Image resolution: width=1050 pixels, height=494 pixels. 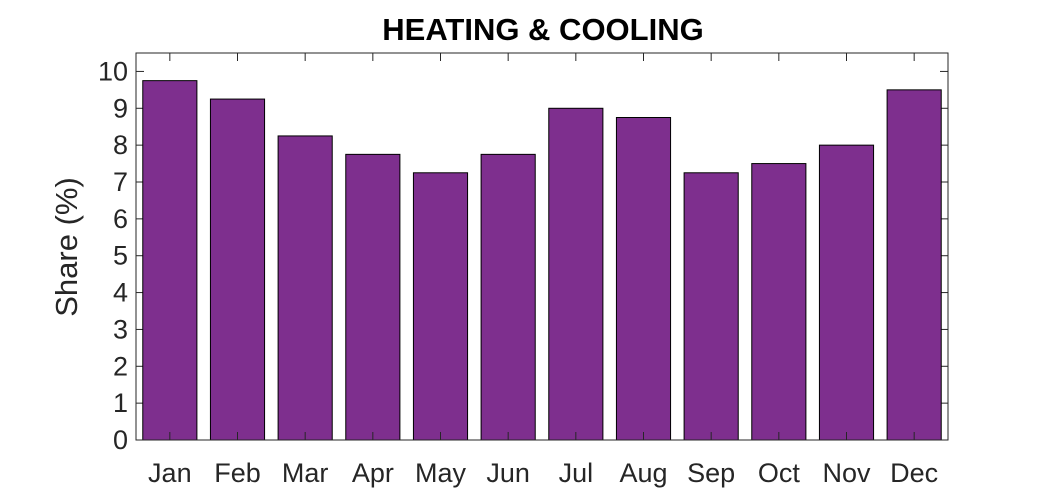 I want to click on bar-oct, so click(x=779, y=302).